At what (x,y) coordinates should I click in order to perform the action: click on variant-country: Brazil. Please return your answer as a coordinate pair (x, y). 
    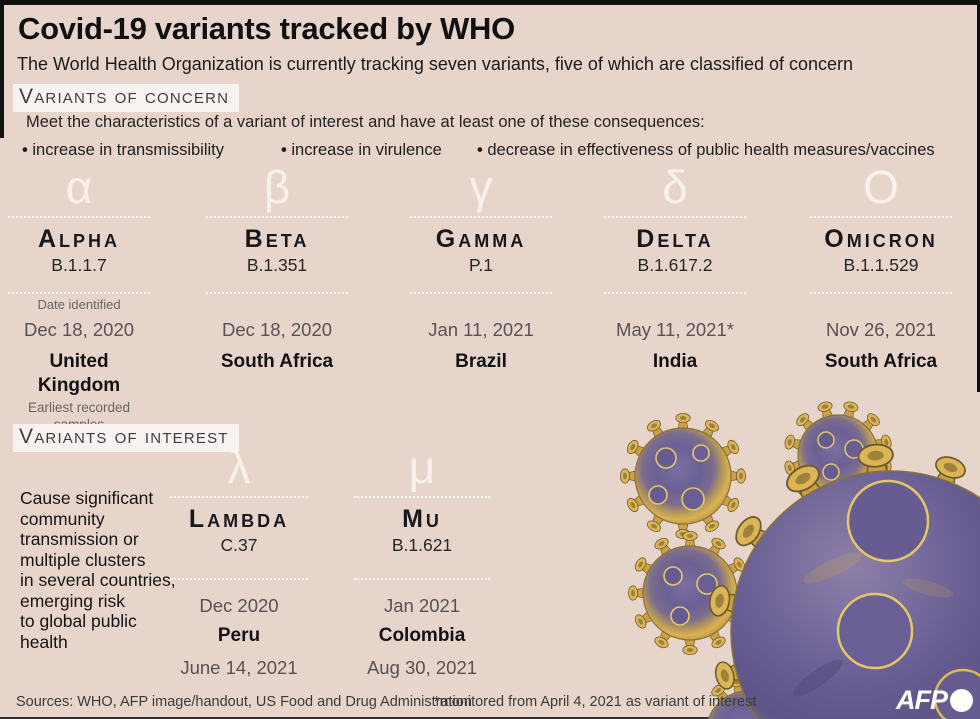
    Looking at the image, I should click on (481, 361).